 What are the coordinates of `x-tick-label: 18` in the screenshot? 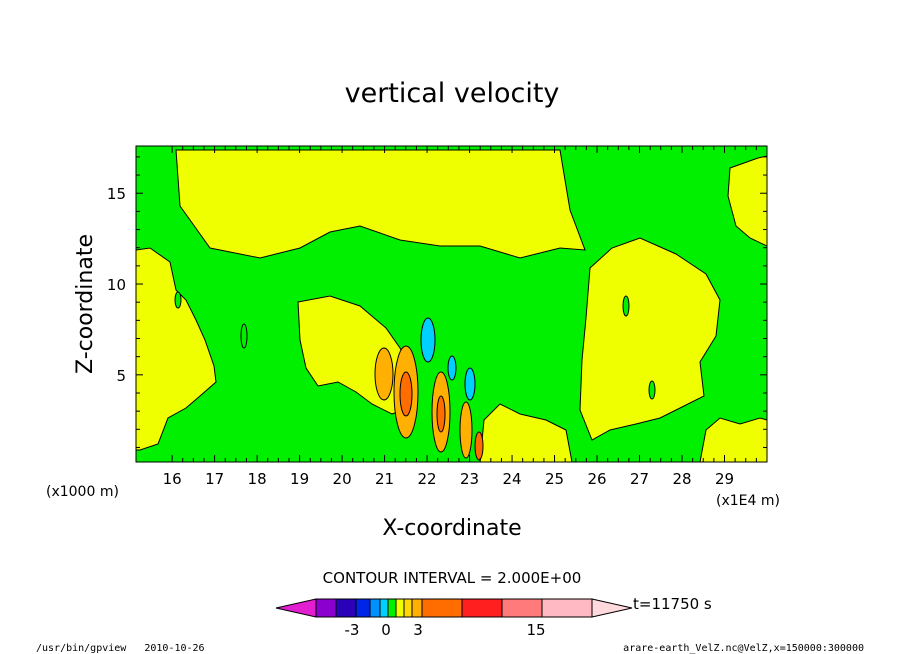 It's located at (257, 479).